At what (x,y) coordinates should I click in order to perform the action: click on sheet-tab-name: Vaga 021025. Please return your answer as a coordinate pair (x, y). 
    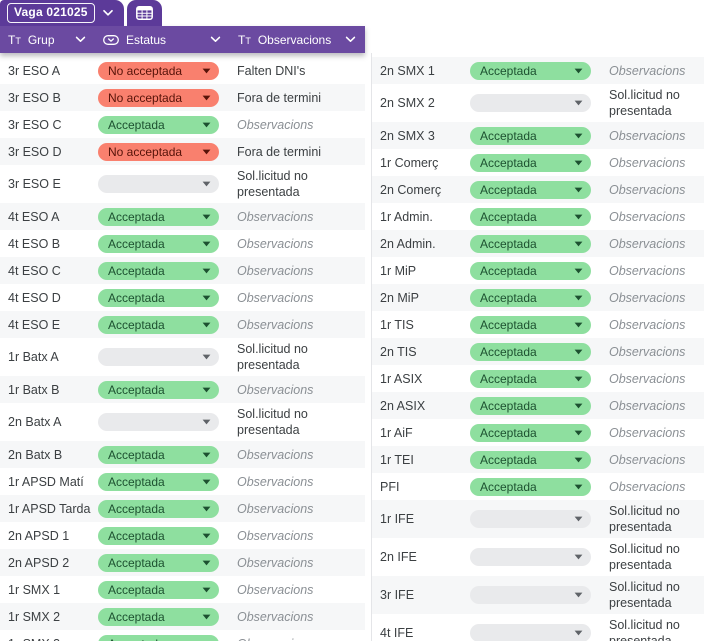
    Looking at the image, I should click on (51, 13).